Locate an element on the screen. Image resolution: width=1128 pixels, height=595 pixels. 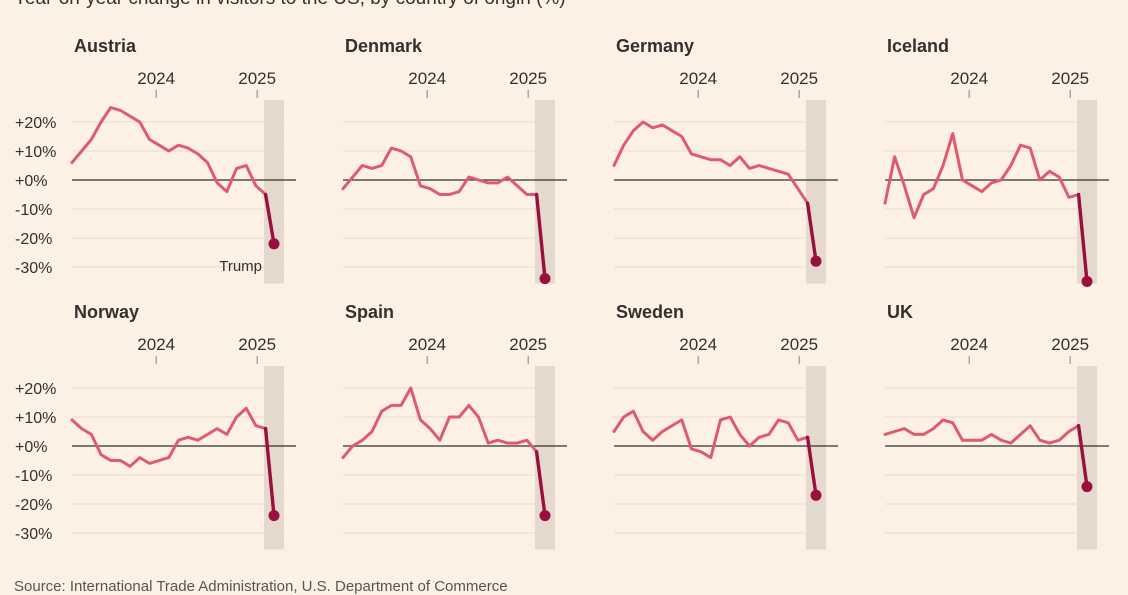
annotation-label: Trump is located at coordinates (240, 266).